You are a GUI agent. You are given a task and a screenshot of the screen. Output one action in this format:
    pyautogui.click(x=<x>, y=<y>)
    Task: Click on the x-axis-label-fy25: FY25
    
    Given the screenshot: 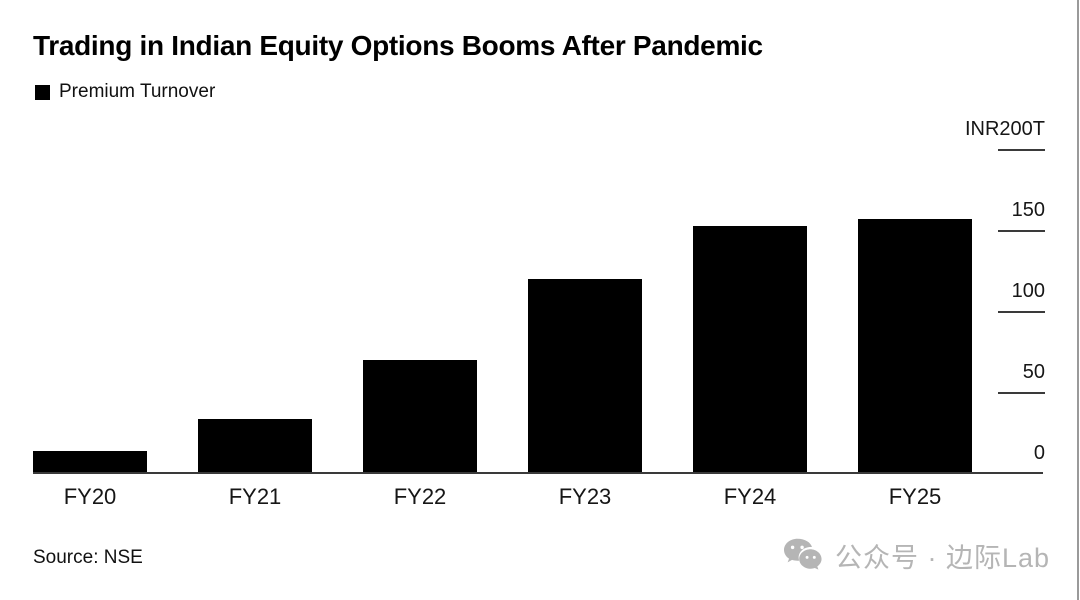 What is the action you would take?
    pyautogui.click(x=915, y=496)
    